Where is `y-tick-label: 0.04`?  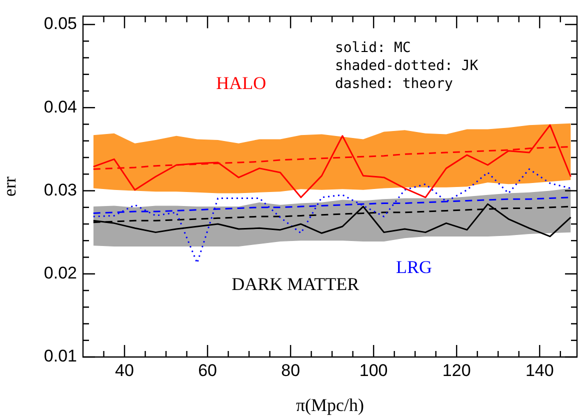
y-tick-label: 0.04 is located at coordinates (60, 106).